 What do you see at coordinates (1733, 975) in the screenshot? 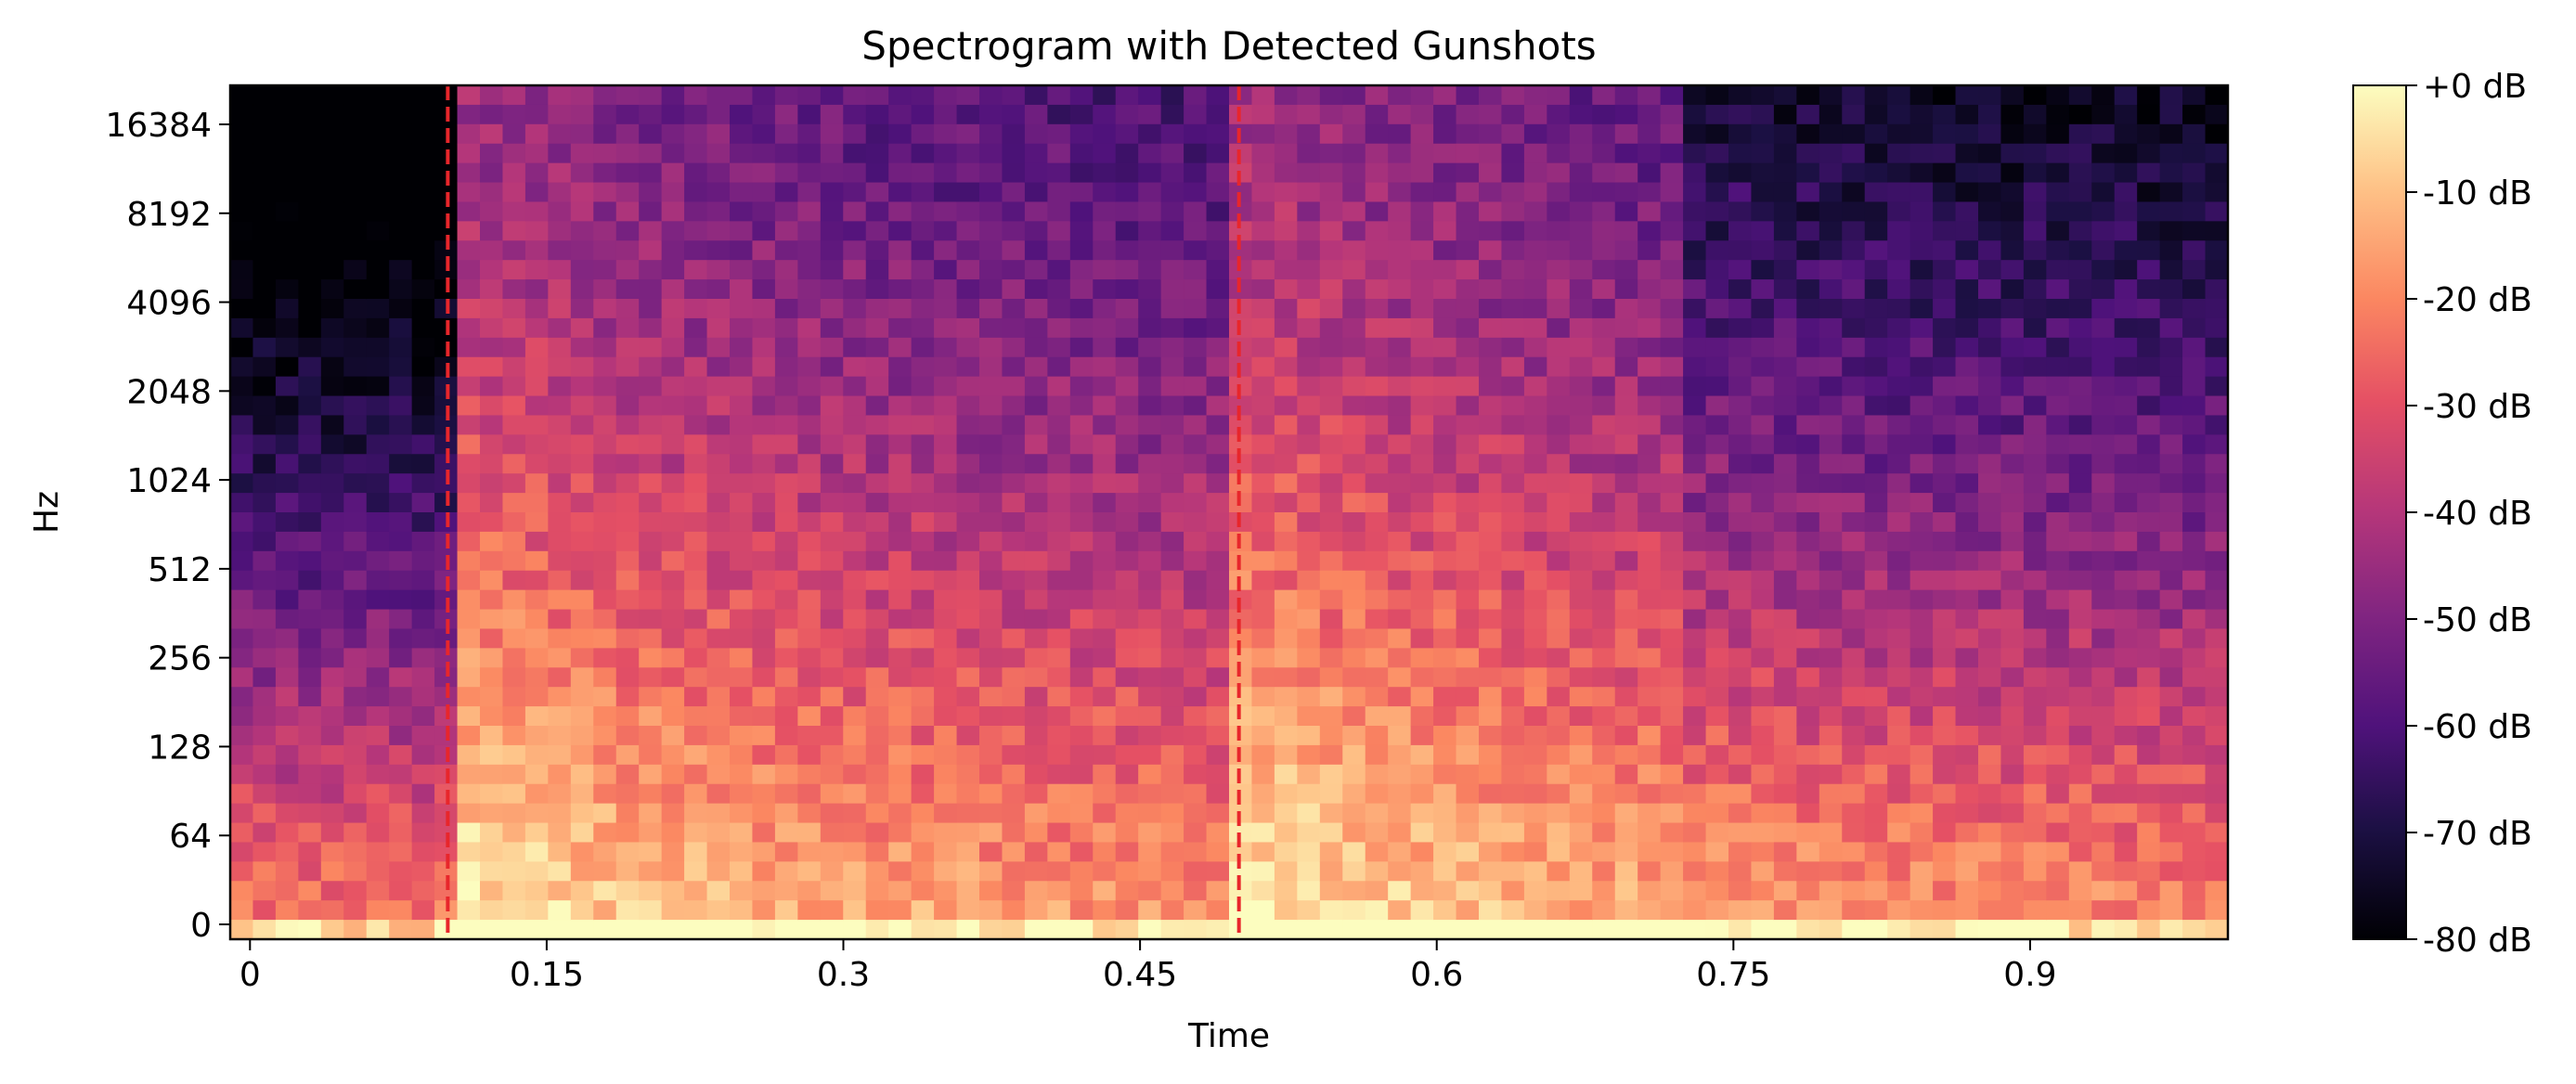
I see `x-tick-label: 0.75` at bounding box center [1733, 975].